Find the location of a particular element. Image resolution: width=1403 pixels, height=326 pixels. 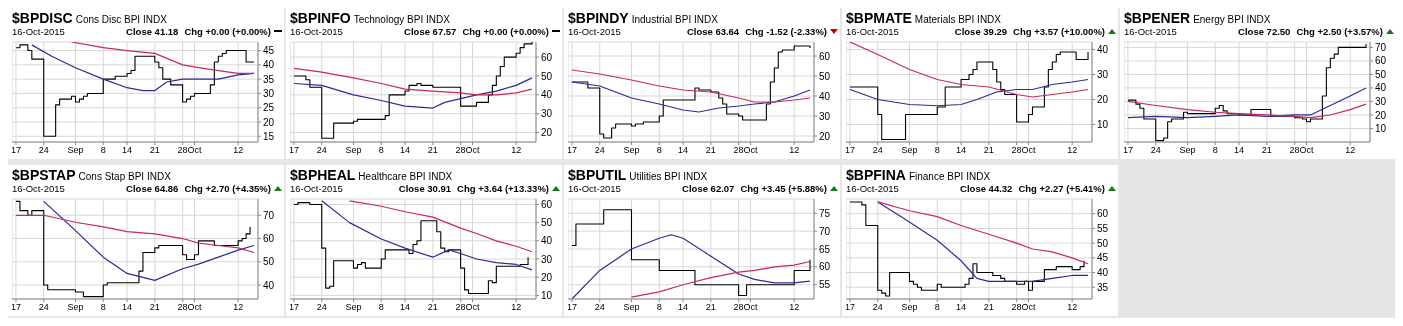

chart-subtitle: Materials BPI INDX is located at coordinates (957, 19).